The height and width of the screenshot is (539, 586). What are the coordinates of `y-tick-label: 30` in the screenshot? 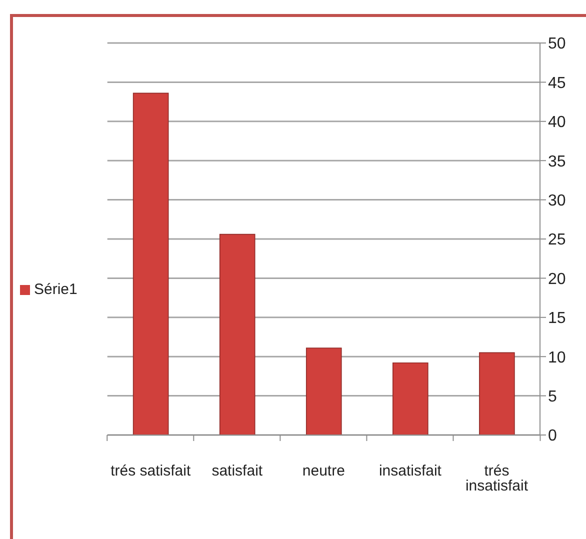 It's located at (557, 201).